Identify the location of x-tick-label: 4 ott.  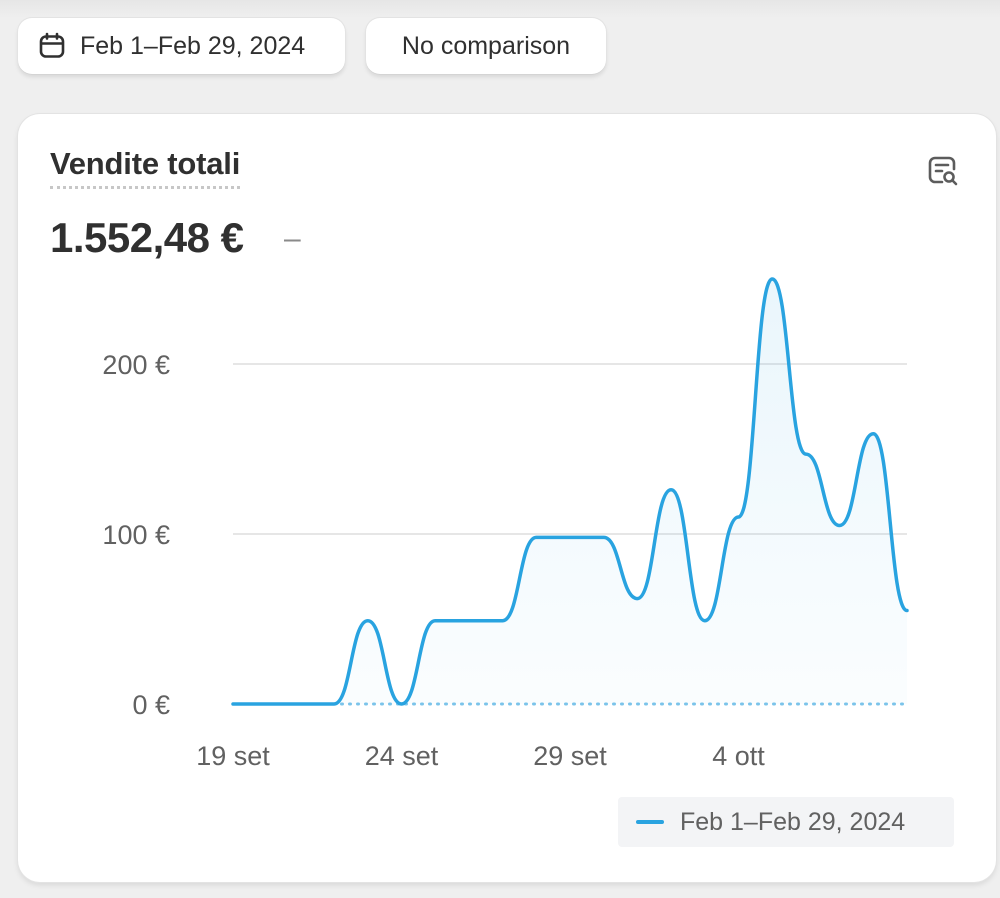
(738, 756).